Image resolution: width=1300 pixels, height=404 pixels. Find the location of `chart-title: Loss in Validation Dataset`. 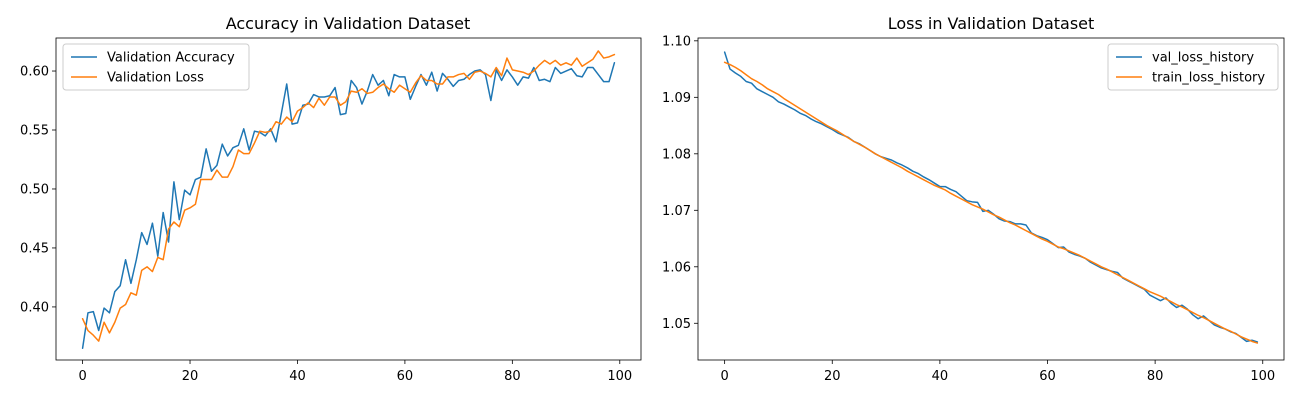

chart-title: Loss in Validation Dataset is located at coordinates (991, 23).